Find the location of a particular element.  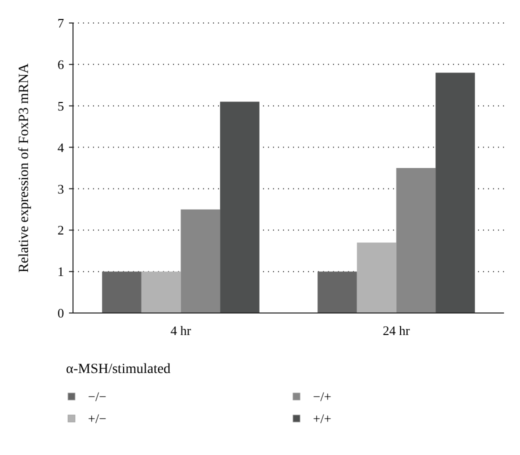

x-tick-label: 4 hr is located at coordinates (181, 330).